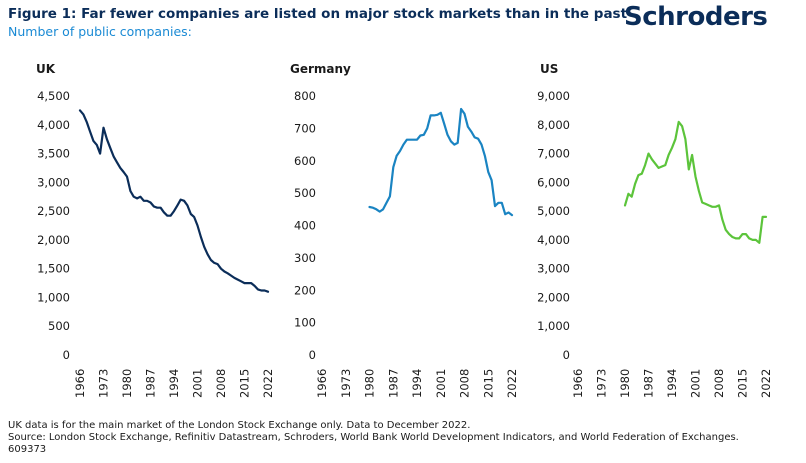 Image resolution: width=806 pixels, height=463 pixels. What do you see at coordinates (305, 290) in the screenshot?
I see `germany-y-tick-label: 200` at bounding box center [305, 290].